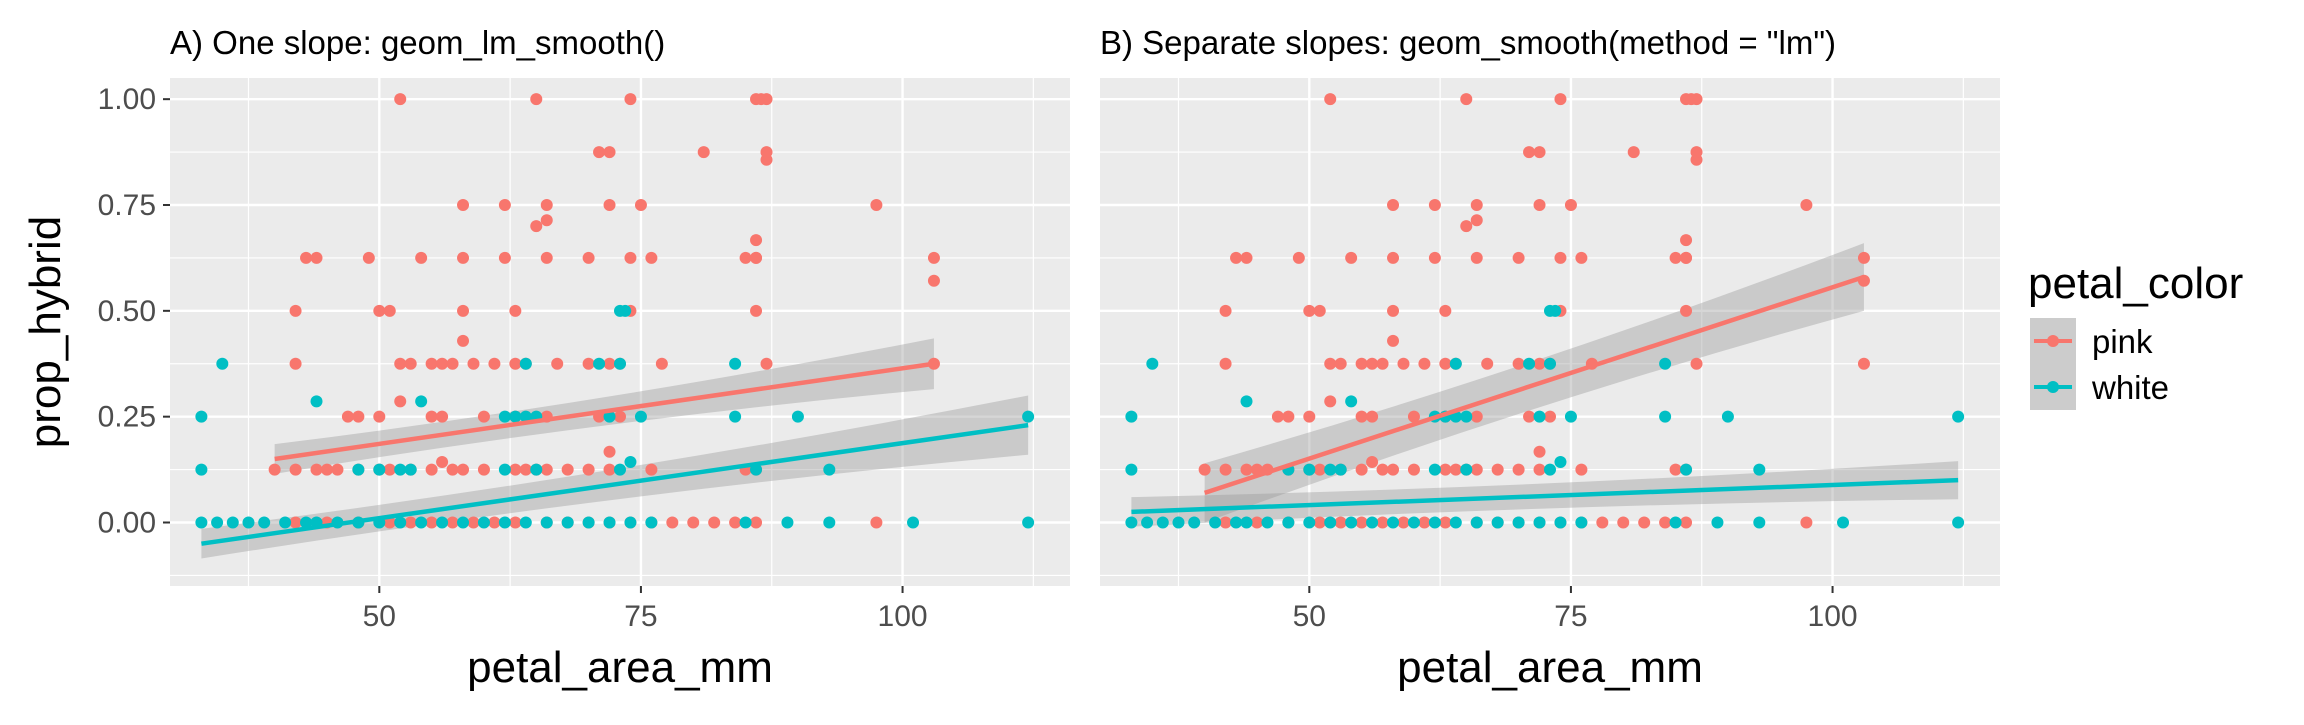  I want to click on x-tick-label: 50, so click(1309, 616).